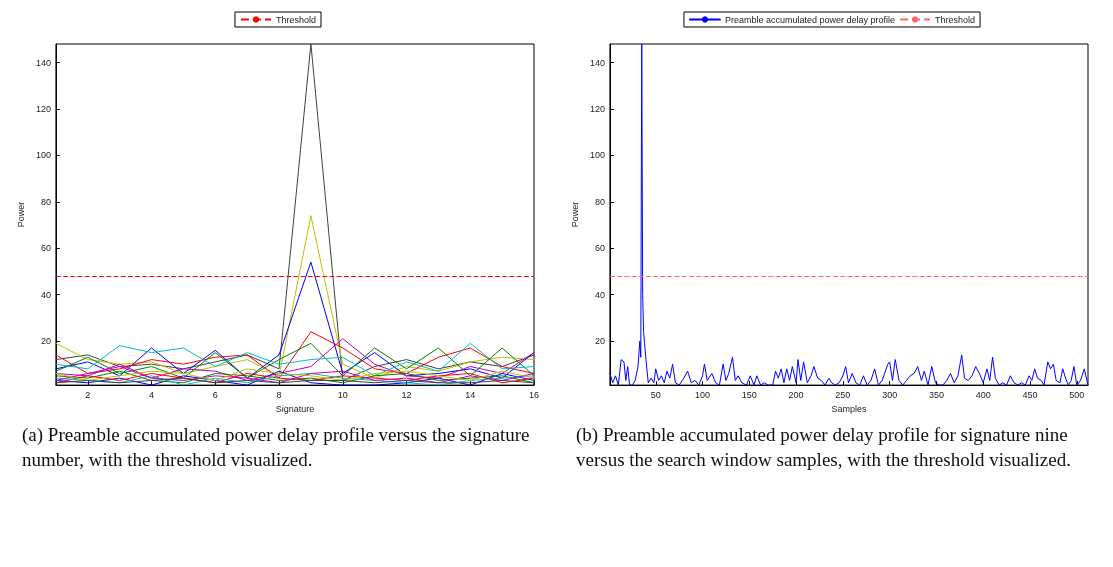 The image size is (1113, 567). I want to click on x-tick-label: 500, so click(1077, 394).